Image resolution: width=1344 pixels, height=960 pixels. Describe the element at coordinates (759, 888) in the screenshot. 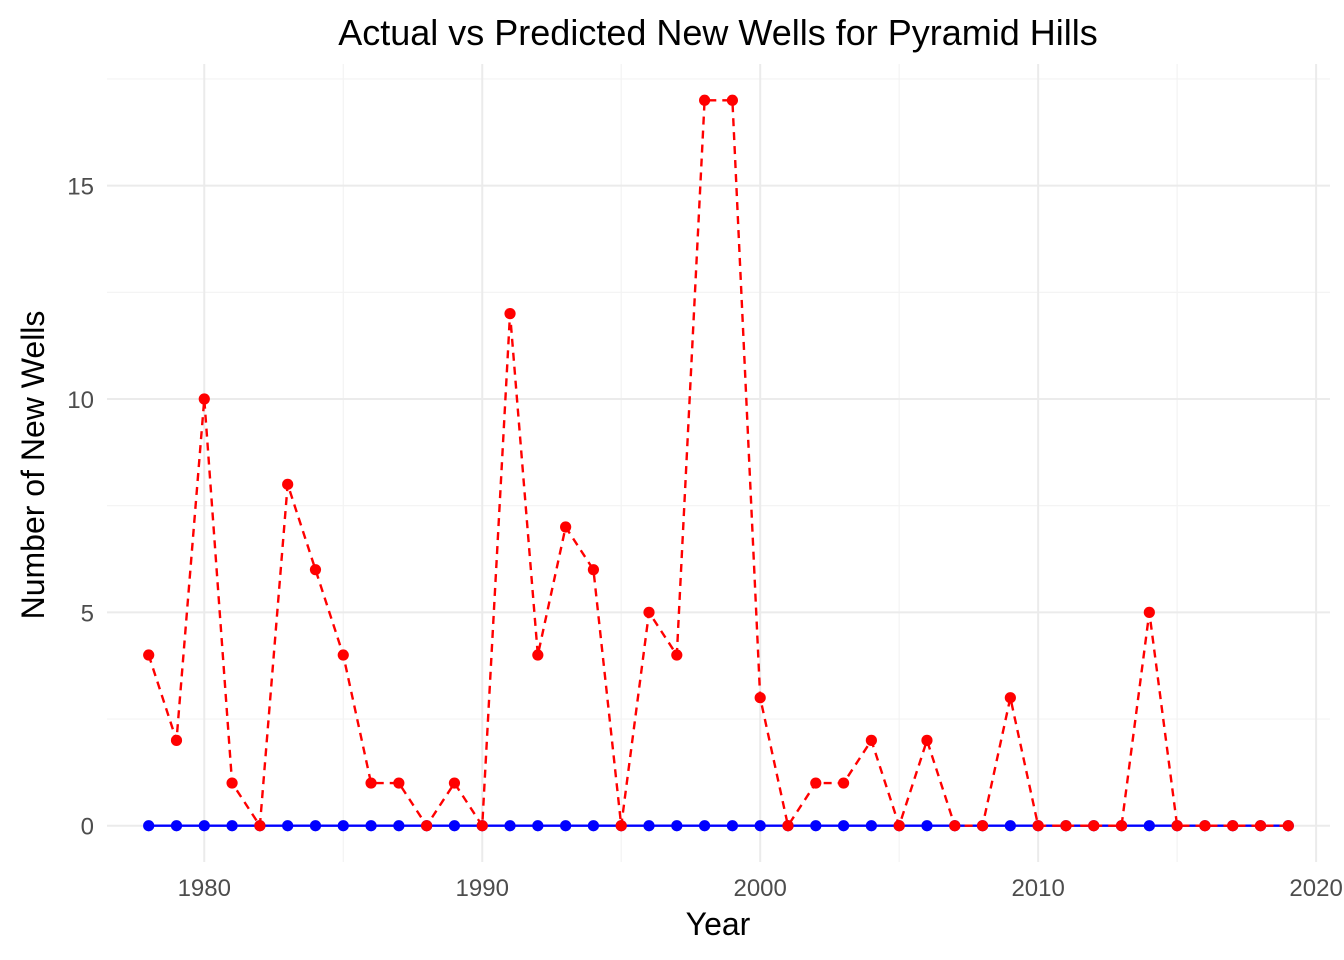

I see `x-tick-label: 2000` at that location.